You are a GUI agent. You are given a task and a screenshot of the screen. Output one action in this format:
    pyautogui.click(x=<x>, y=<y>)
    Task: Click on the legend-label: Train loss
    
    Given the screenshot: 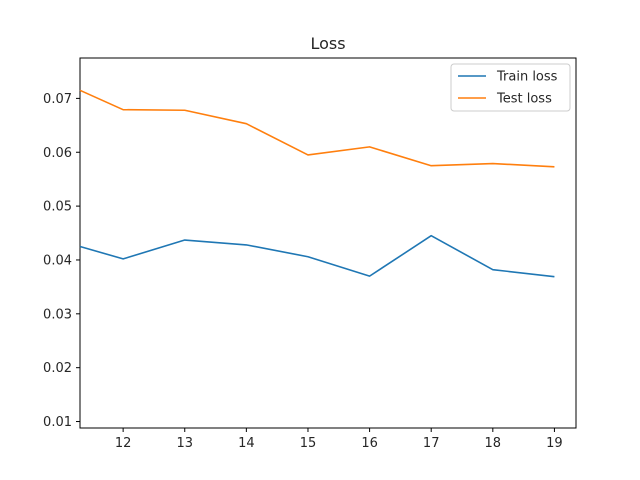 What is the action you would take?
    pyautogui.click(x=527, y=77)
    